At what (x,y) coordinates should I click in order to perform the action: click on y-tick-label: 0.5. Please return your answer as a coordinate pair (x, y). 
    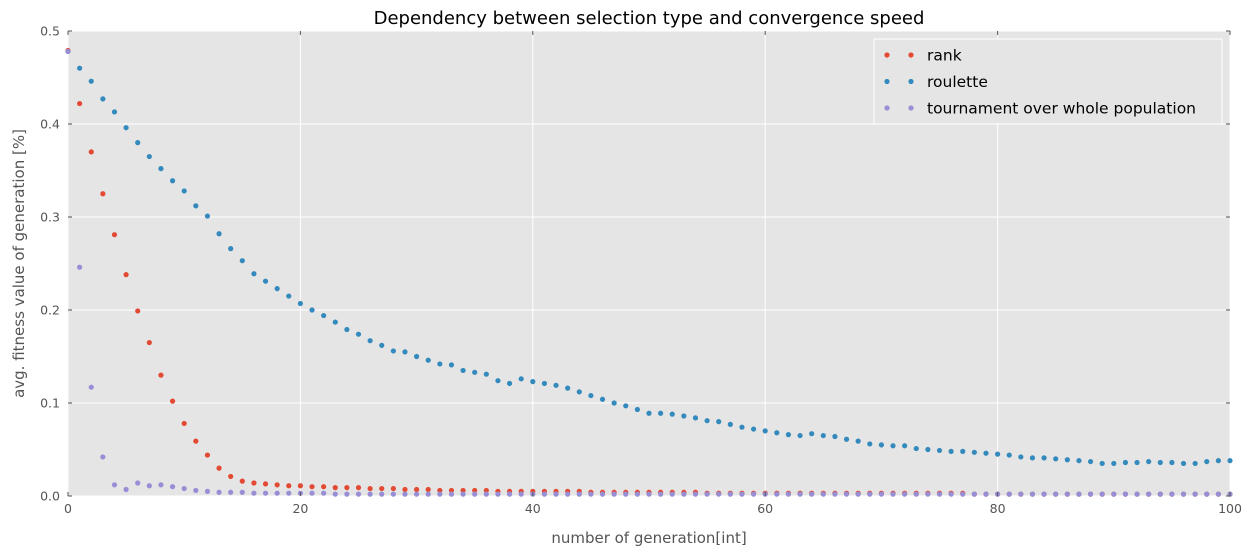
    Looking at the image, I should click on (50, 31).